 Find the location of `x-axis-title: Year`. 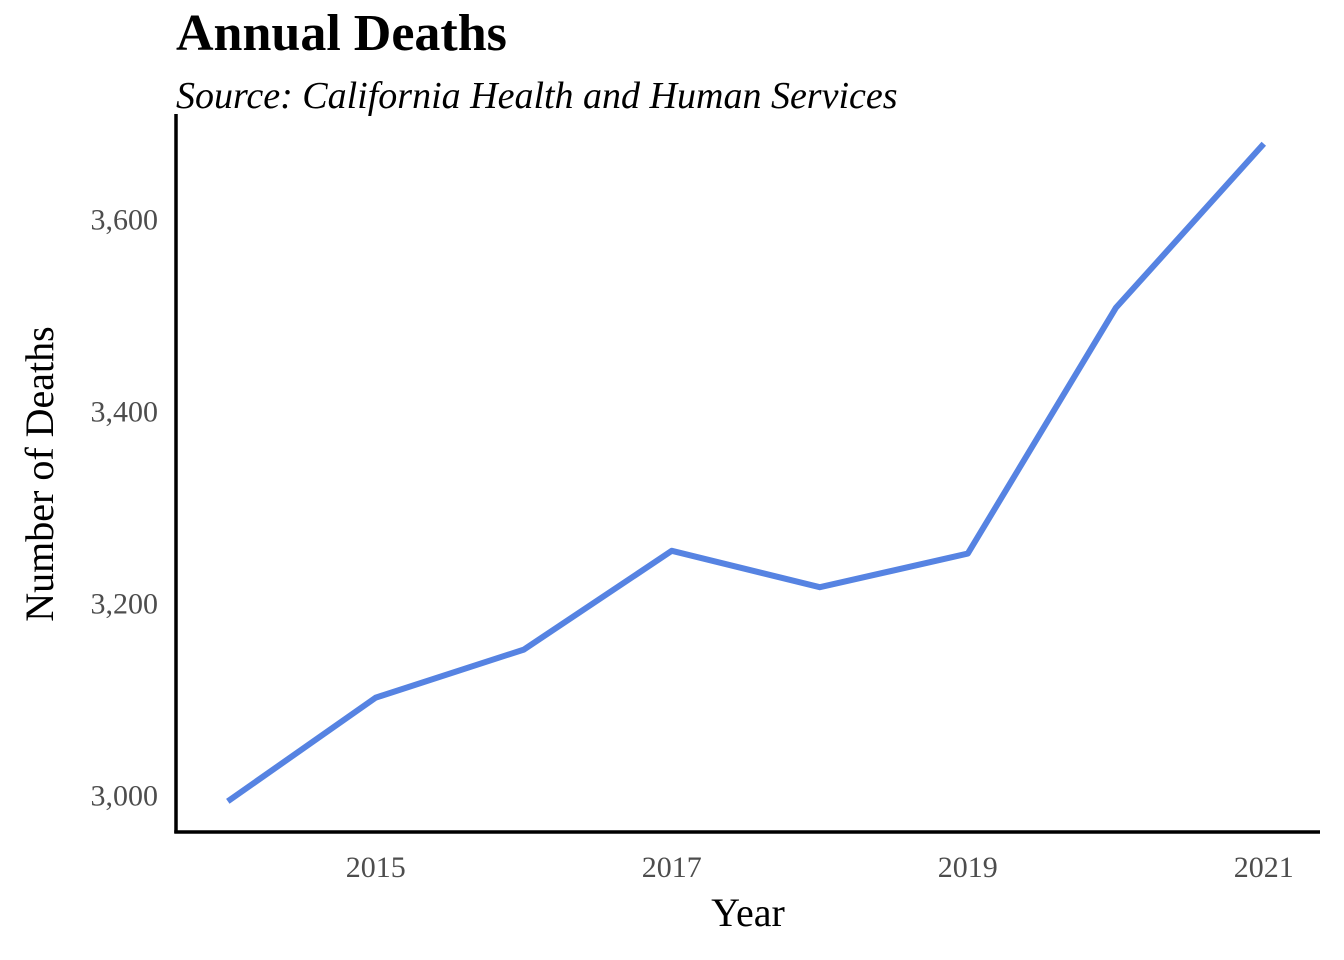

x-axis-title: Year is located at coordinates (748, 912).